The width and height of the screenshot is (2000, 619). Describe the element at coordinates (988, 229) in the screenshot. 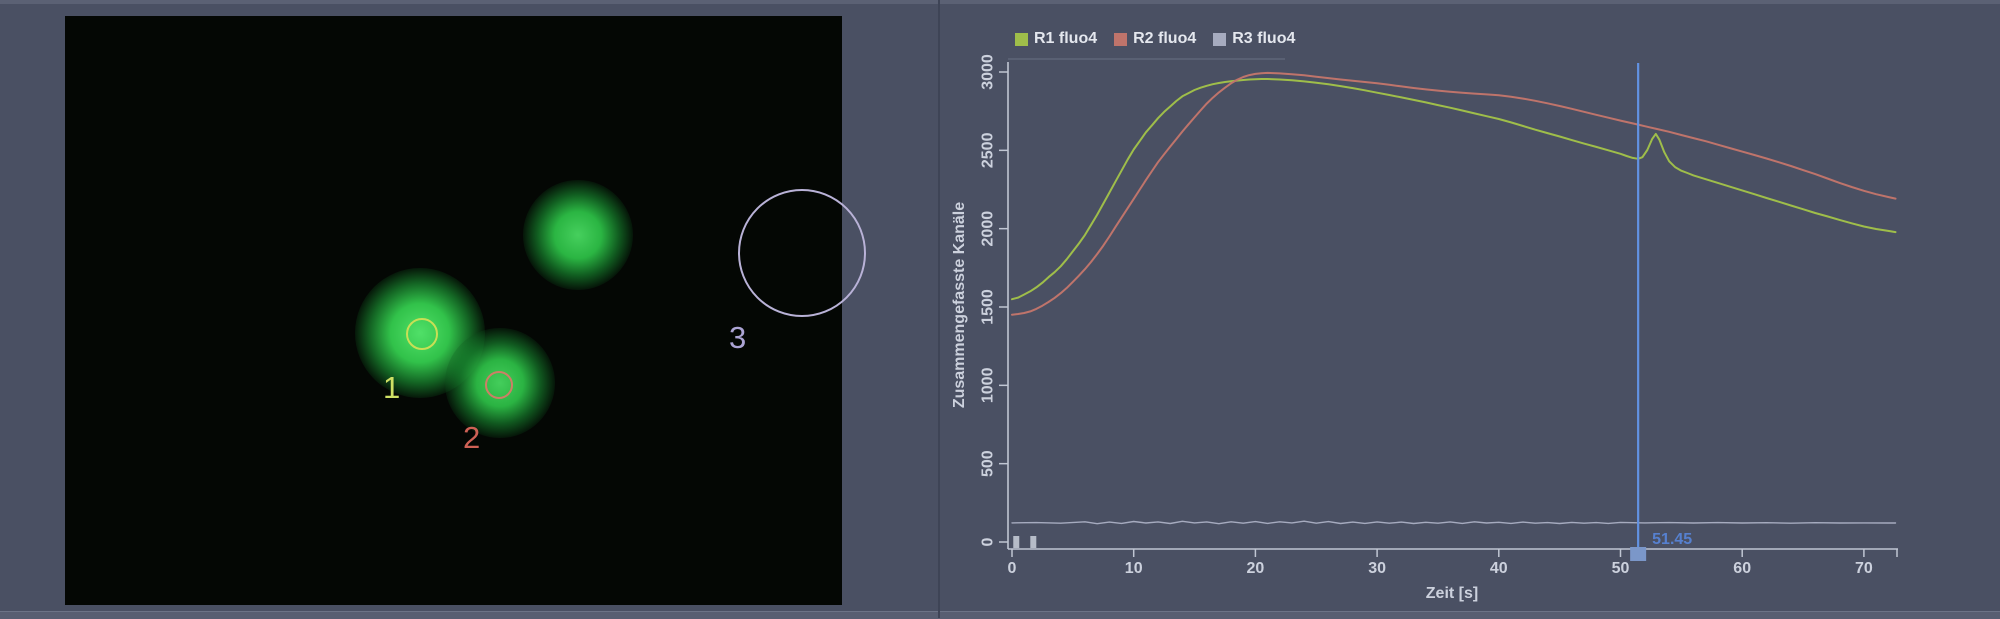

I see `y-tick-label: 2000` at that location.